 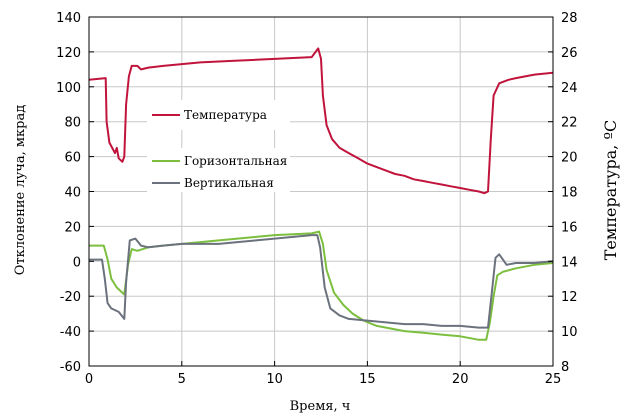 I want to click on y-axis-title-right: Температура, ºC, so click(x=610, y=190).